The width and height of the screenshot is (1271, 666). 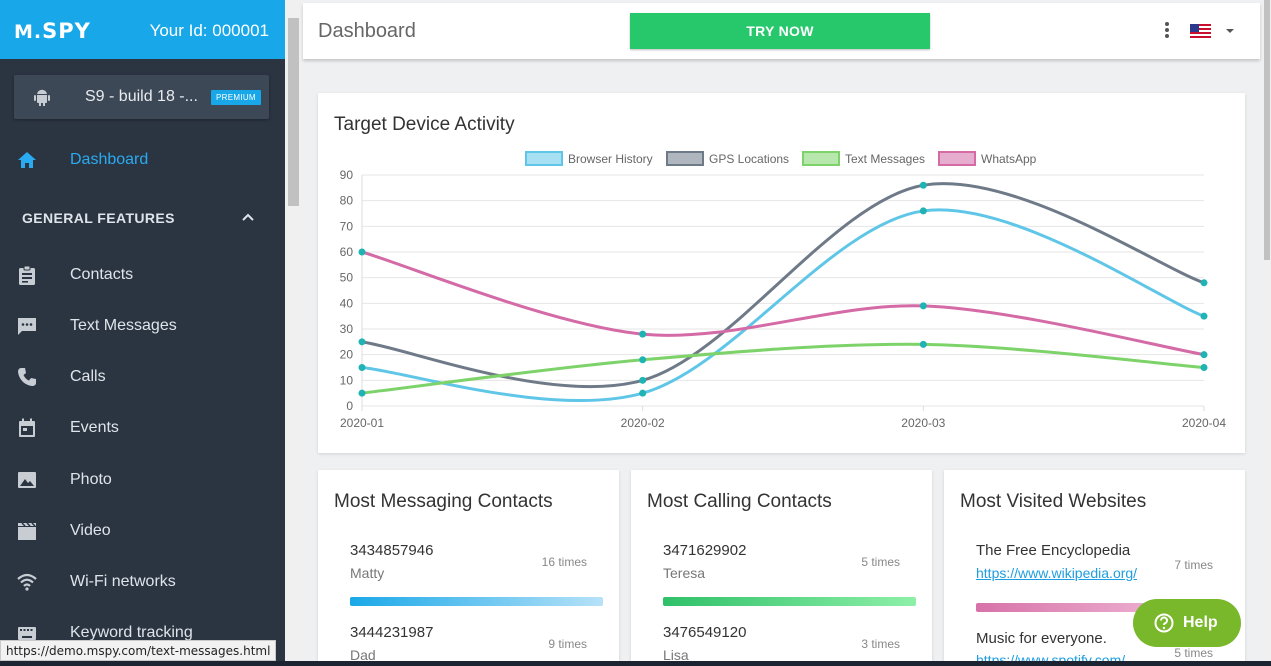 I want to click on sidebar-item-label: Text Messages, so click(x=123, y=325).